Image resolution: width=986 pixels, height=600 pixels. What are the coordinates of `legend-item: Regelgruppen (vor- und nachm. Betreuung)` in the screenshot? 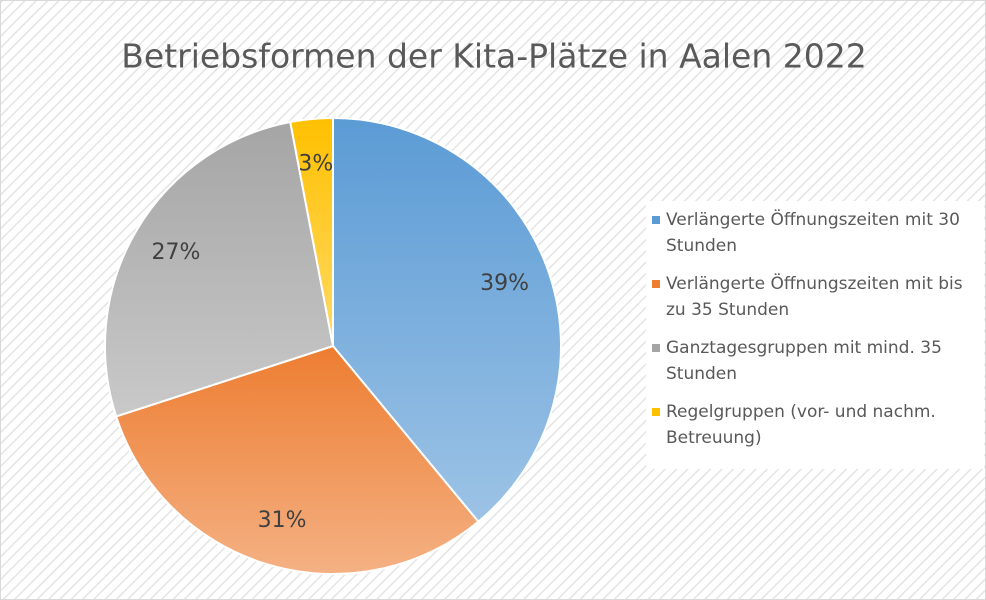 It's located at (808, 425).